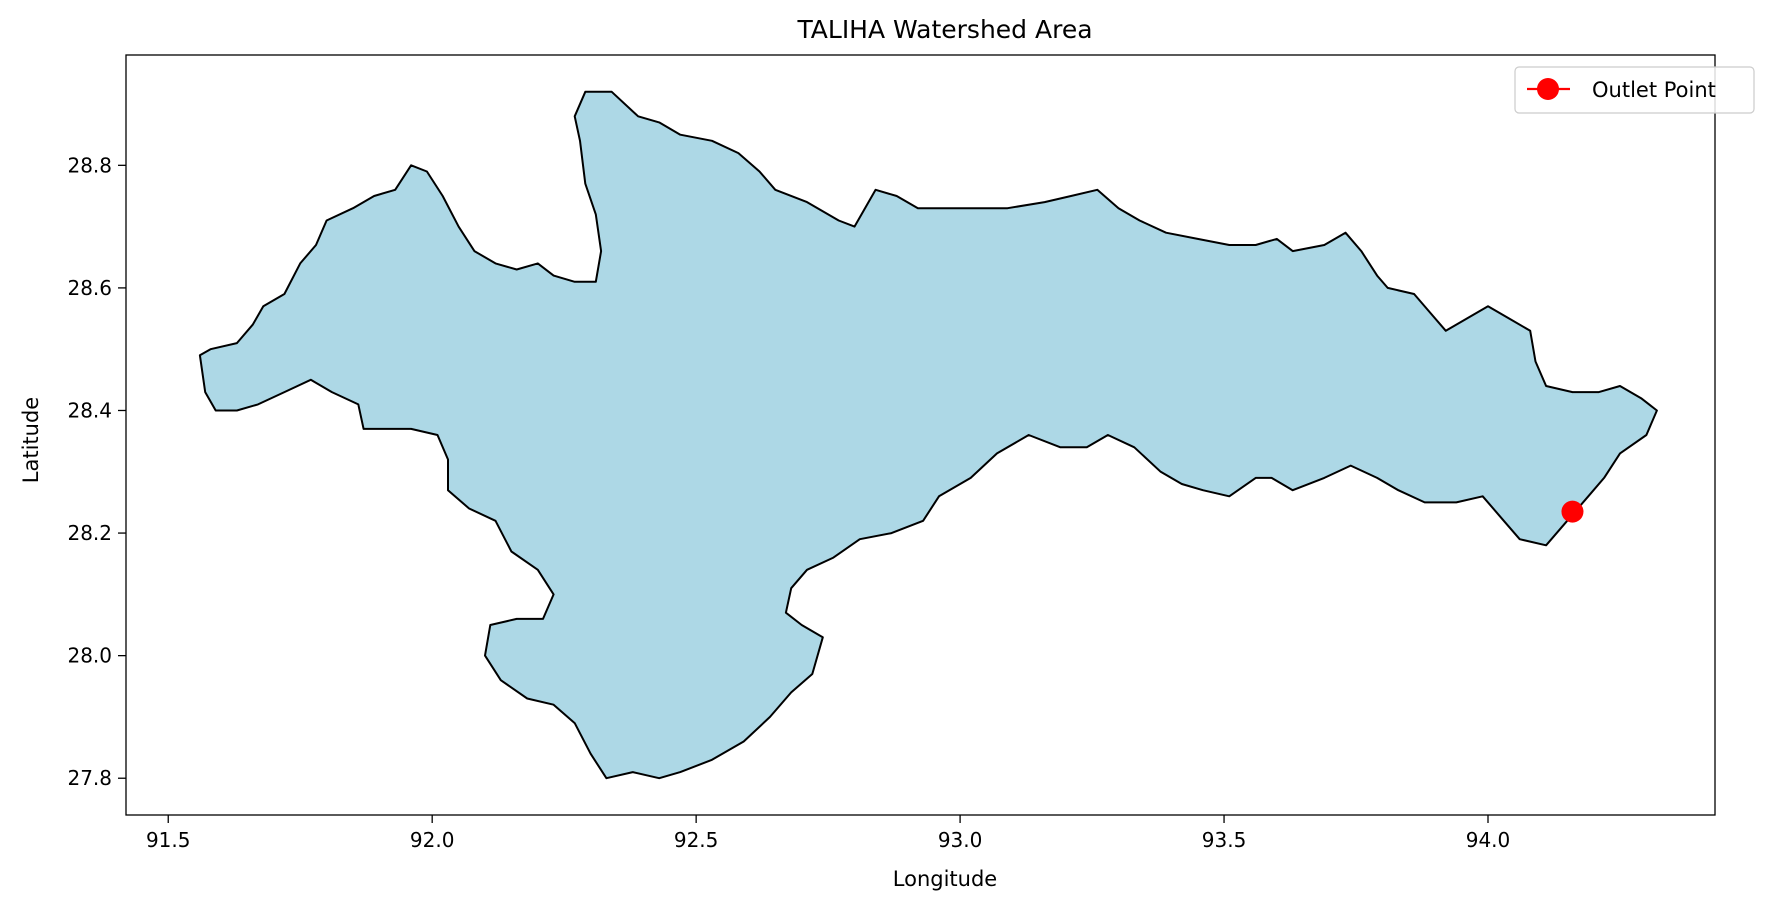  Describe the element at coordinates (945, 879) in the screenshot. I see `x-axis-label: Longitude` at that location.